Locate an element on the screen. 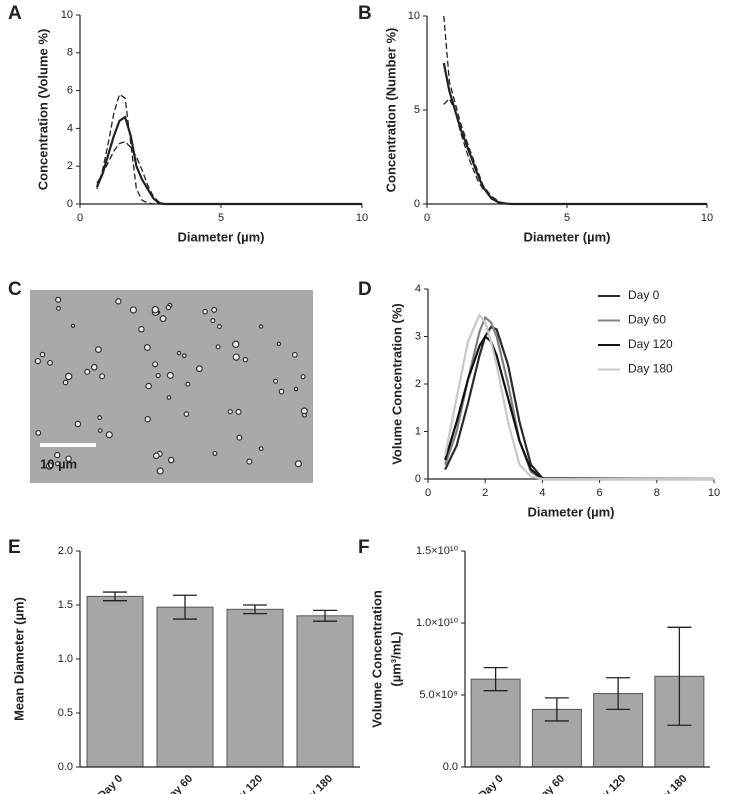 The width and height of the screenshot is (739, 794). scale-bar-label: 10 µm is located at coordinates (58, 463).